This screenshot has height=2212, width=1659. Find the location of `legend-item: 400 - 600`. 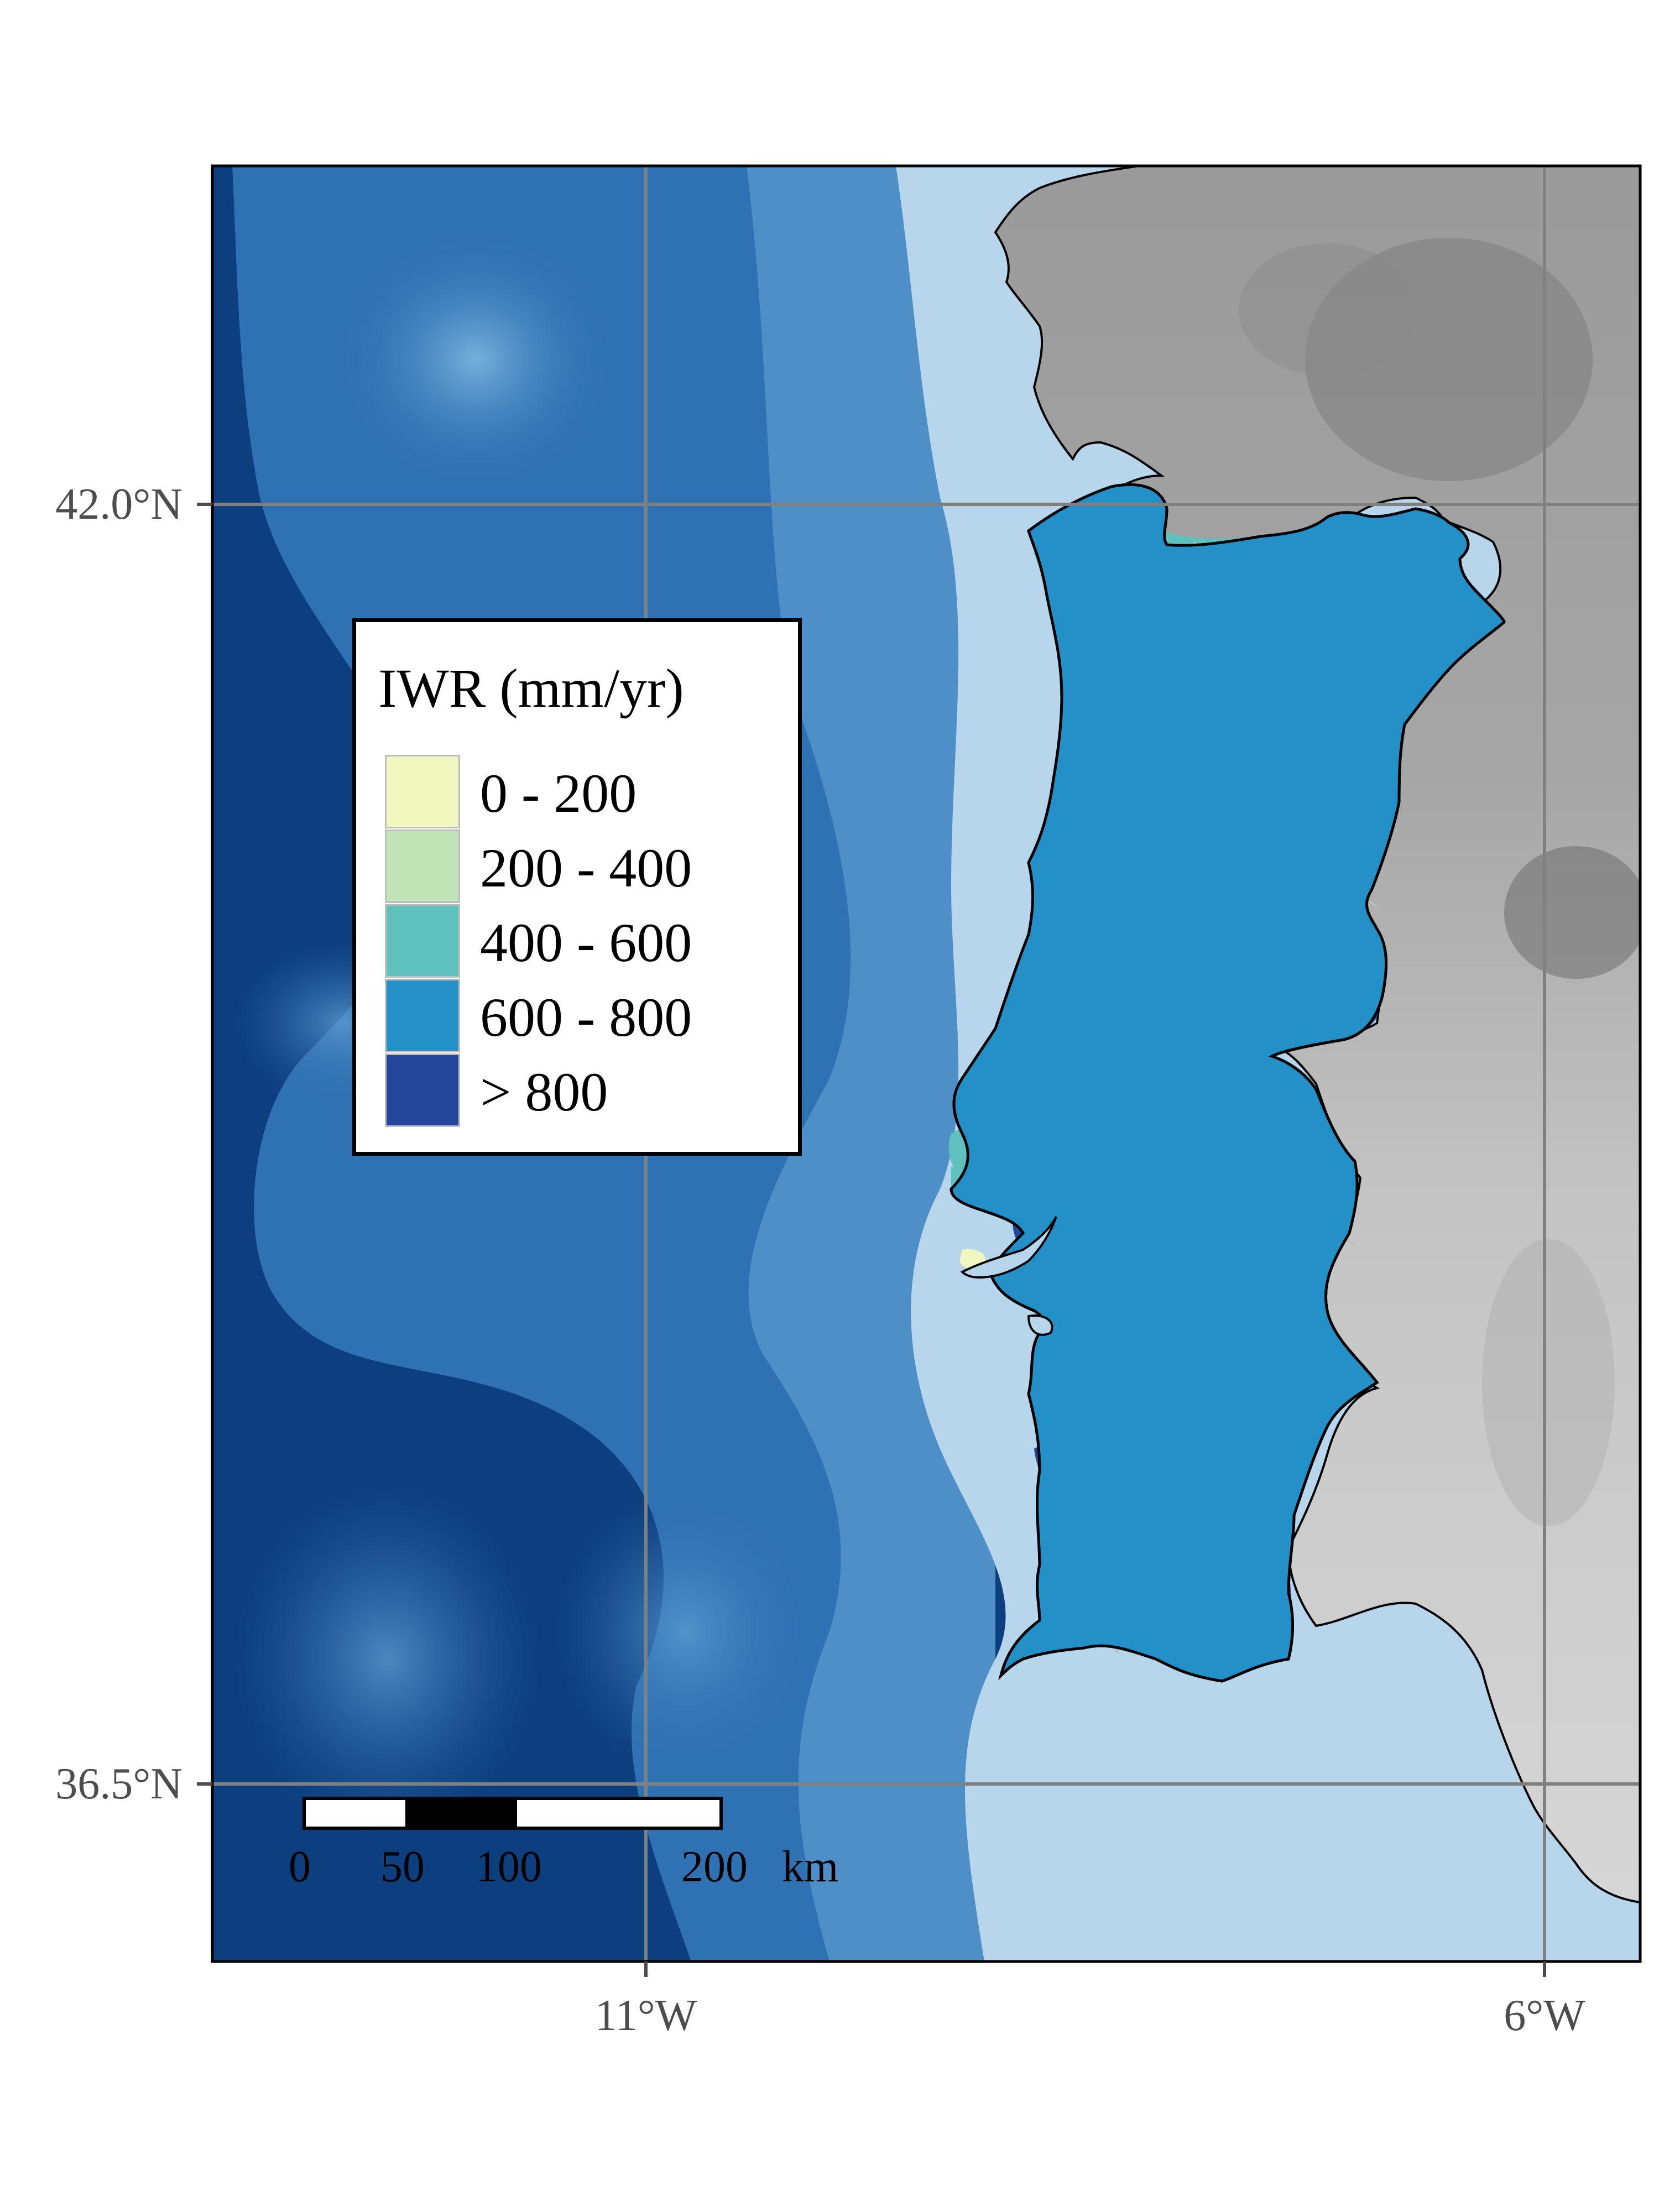

legend-item: 400 - 600 is located at coordinates (579, 941).